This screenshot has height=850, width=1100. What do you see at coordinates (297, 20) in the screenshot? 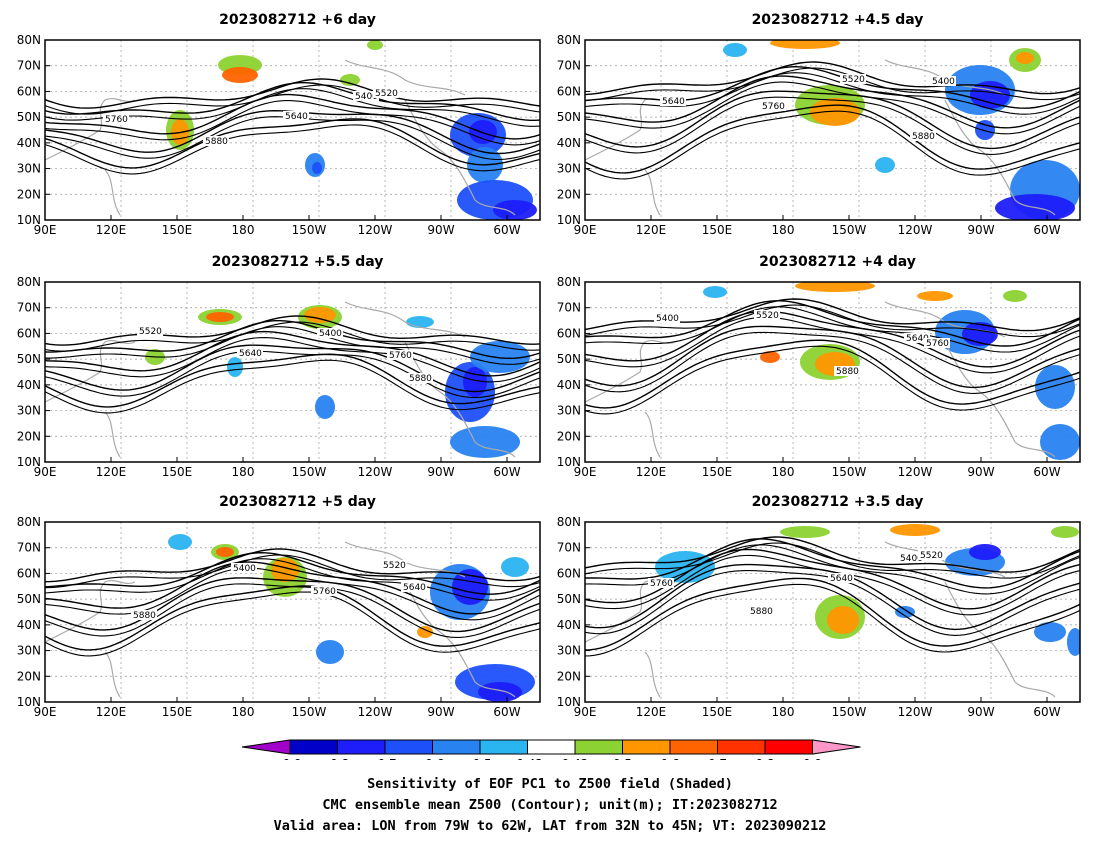
I see `panel-title: 2023082712 +6 day` at bounding box center [297, 20].